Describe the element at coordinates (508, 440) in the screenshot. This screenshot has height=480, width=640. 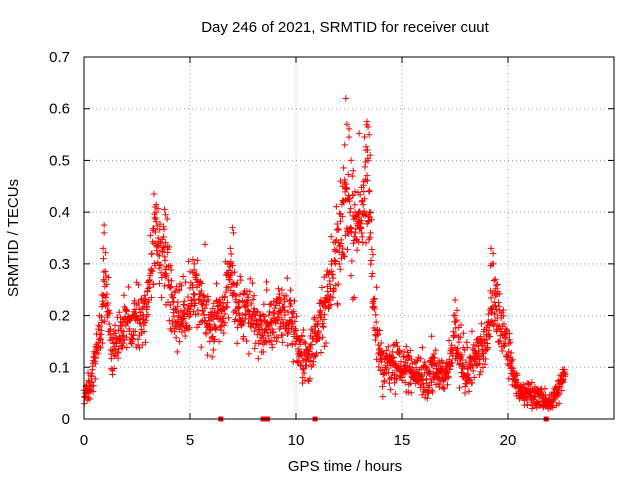
I see `x-tick-label: 20` at that location.